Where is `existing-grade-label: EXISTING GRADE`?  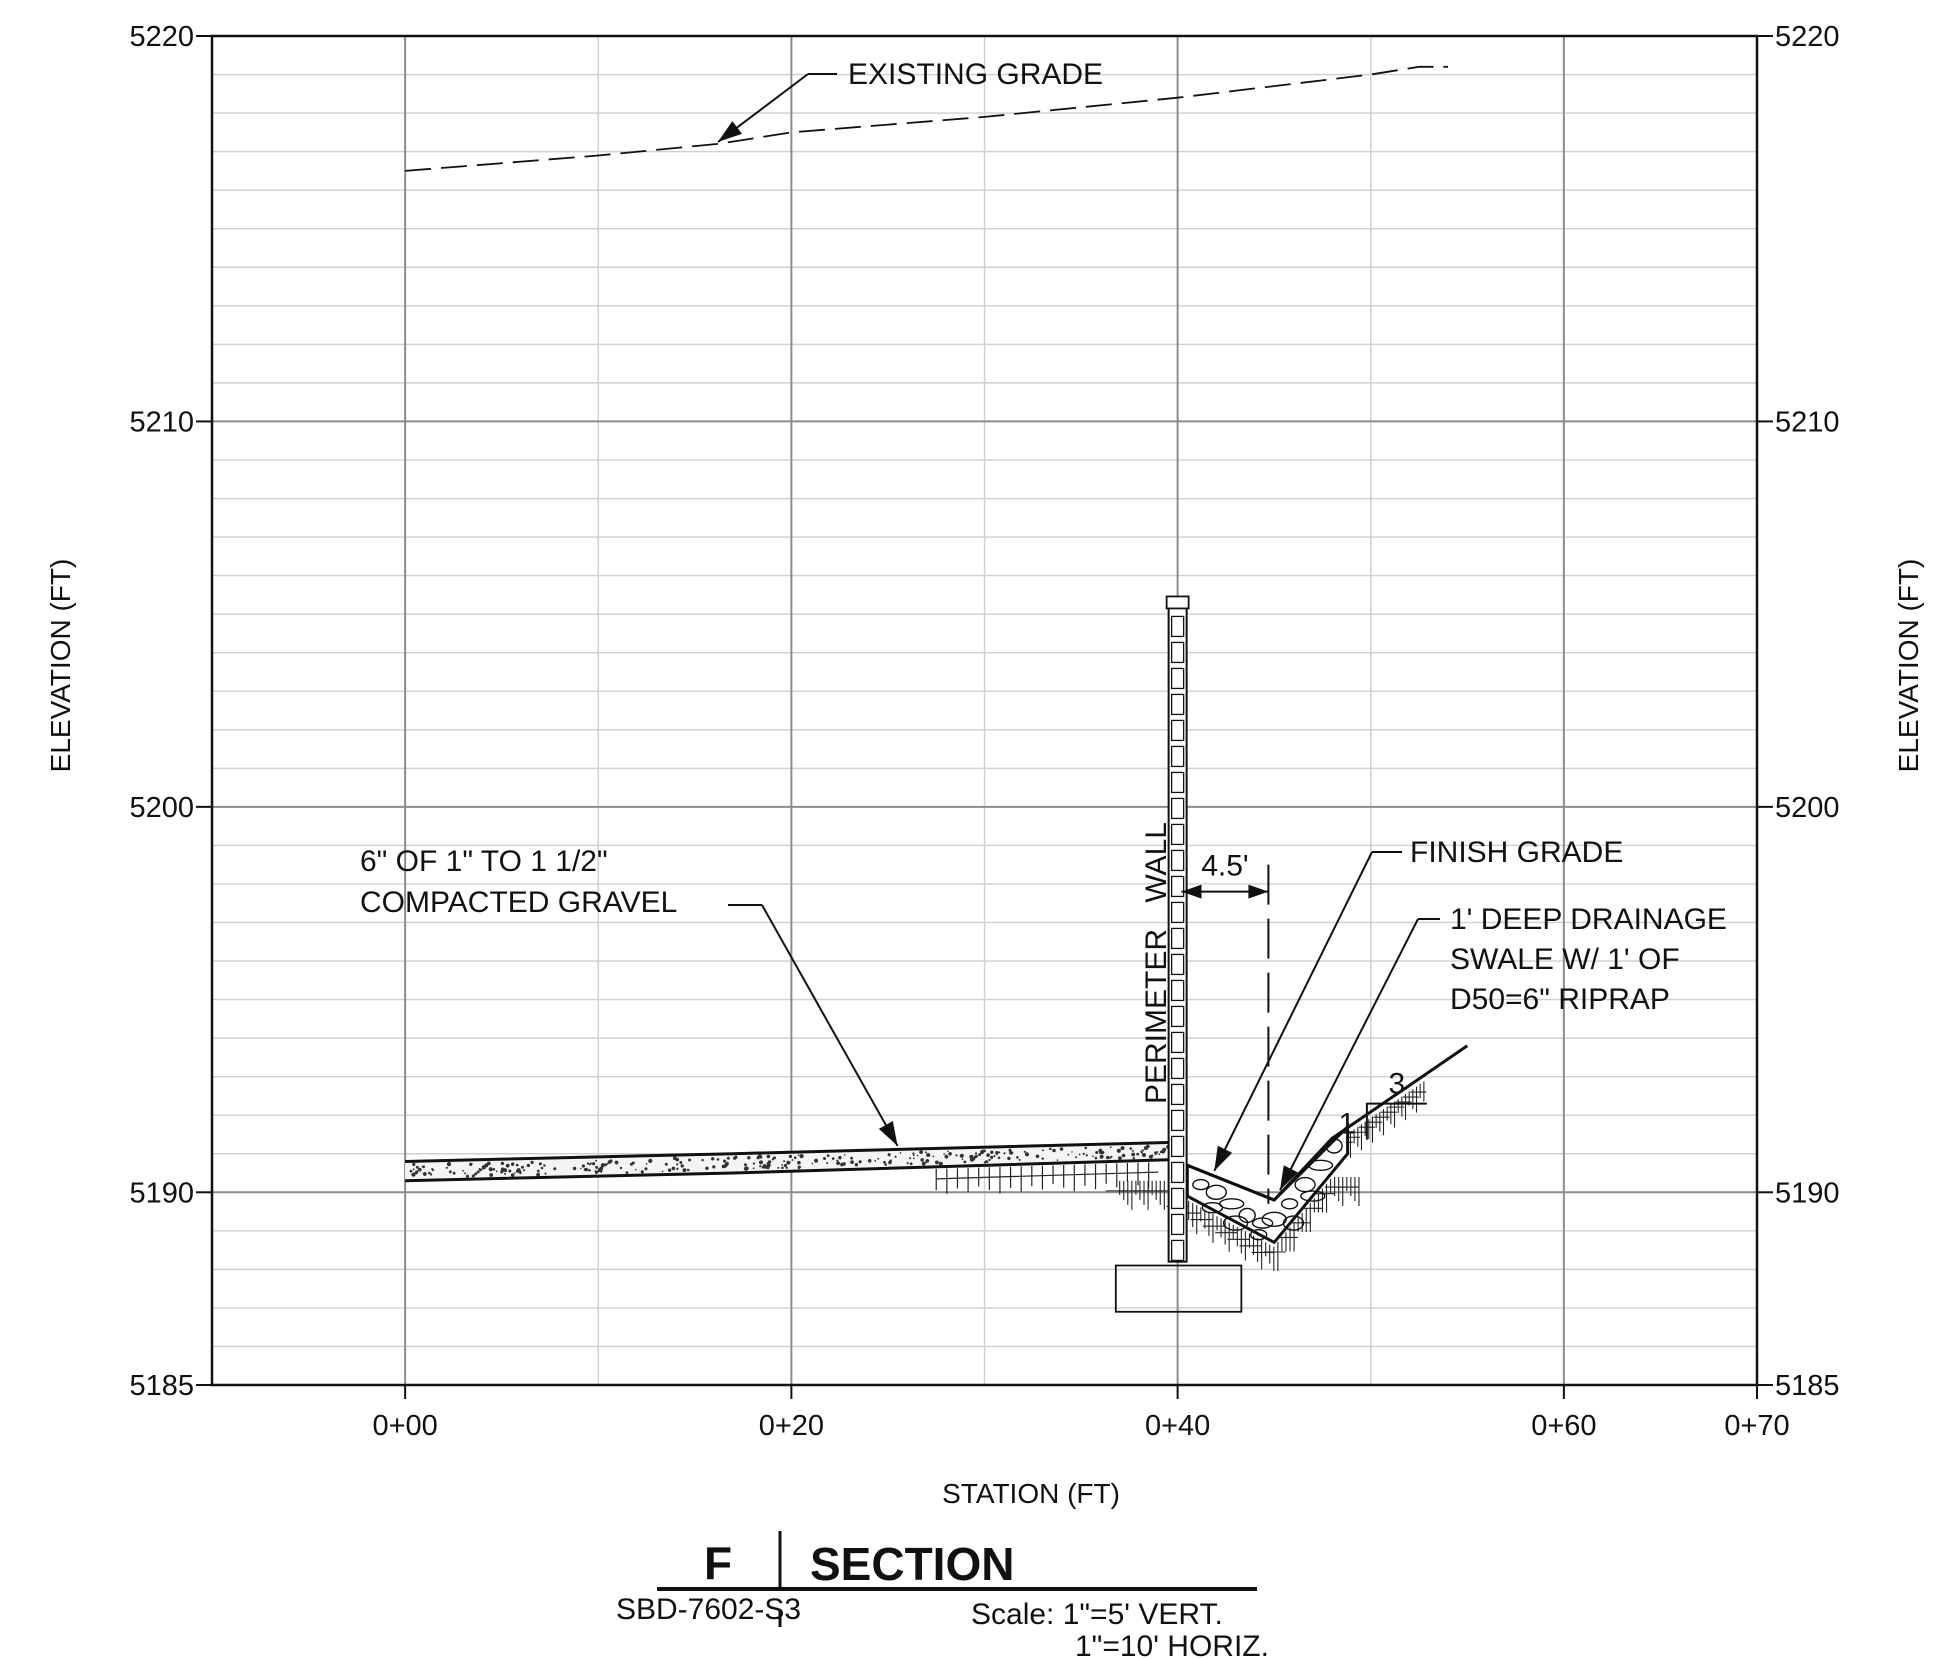
existing-grade-label: EXISTING GRADE is located at coordinates (975, 74).